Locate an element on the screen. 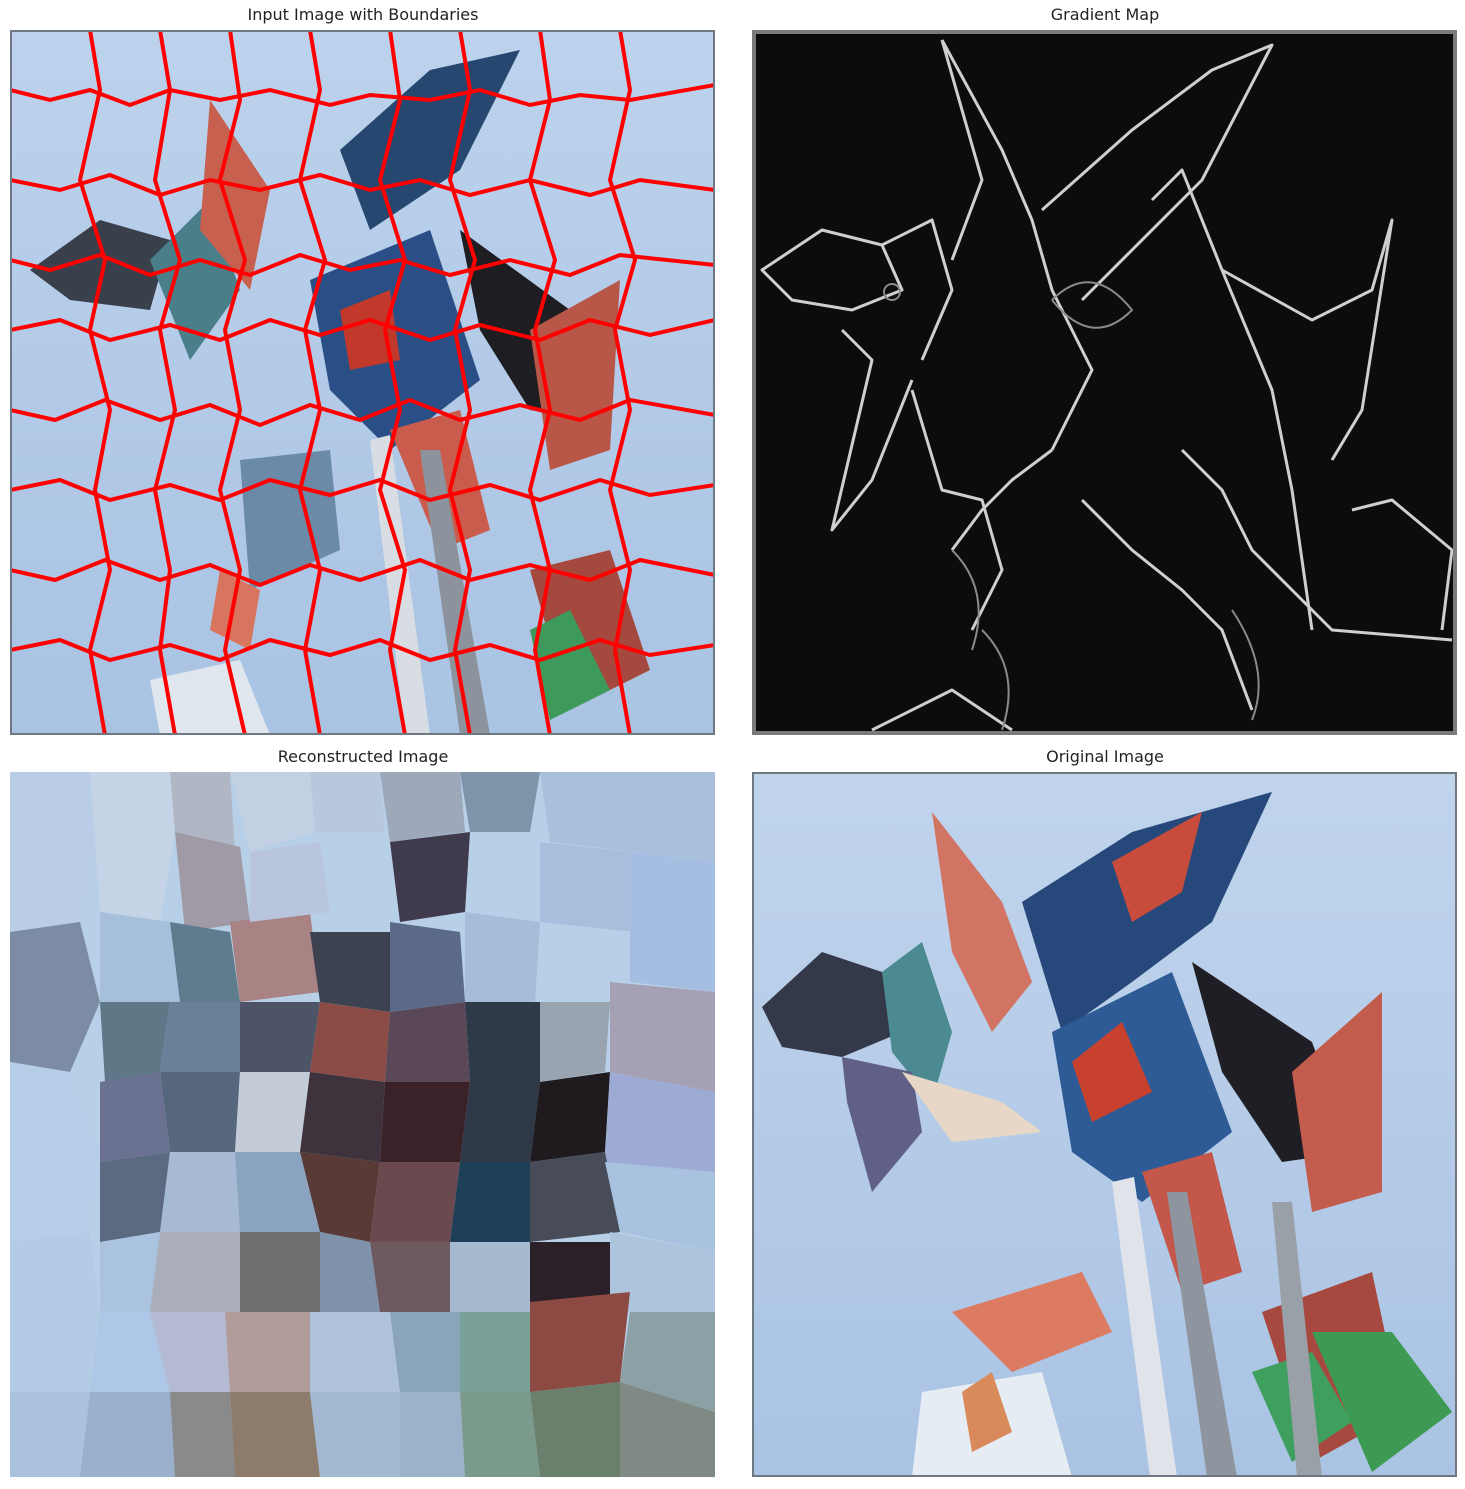  panel-title: Input Image with Boundaries is located at coordinates (363, 14).